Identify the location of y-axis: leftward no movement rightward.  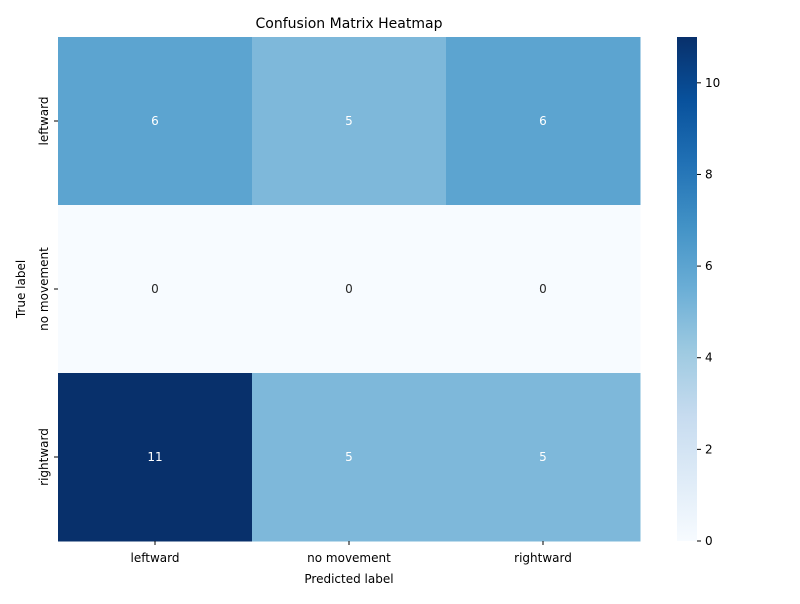
(47, 291).